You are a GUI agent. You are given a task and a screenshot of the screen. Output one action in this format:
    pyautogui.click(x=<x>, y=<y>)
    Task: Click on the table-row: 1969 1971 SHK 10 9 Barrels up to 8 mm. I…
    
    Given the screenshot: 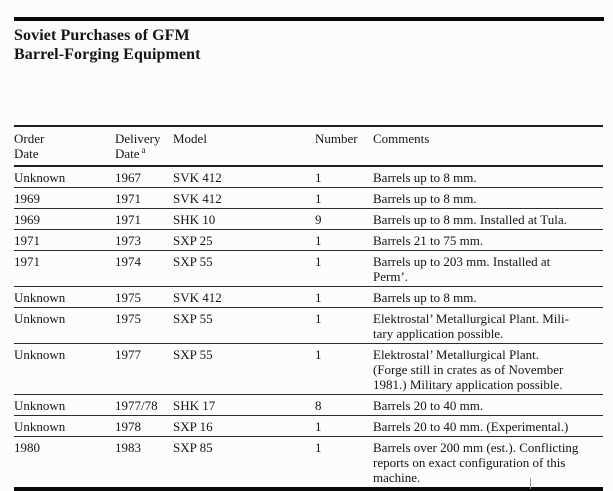 What is the action you would take?
    pyautogui.click(x=308, y=219)
    